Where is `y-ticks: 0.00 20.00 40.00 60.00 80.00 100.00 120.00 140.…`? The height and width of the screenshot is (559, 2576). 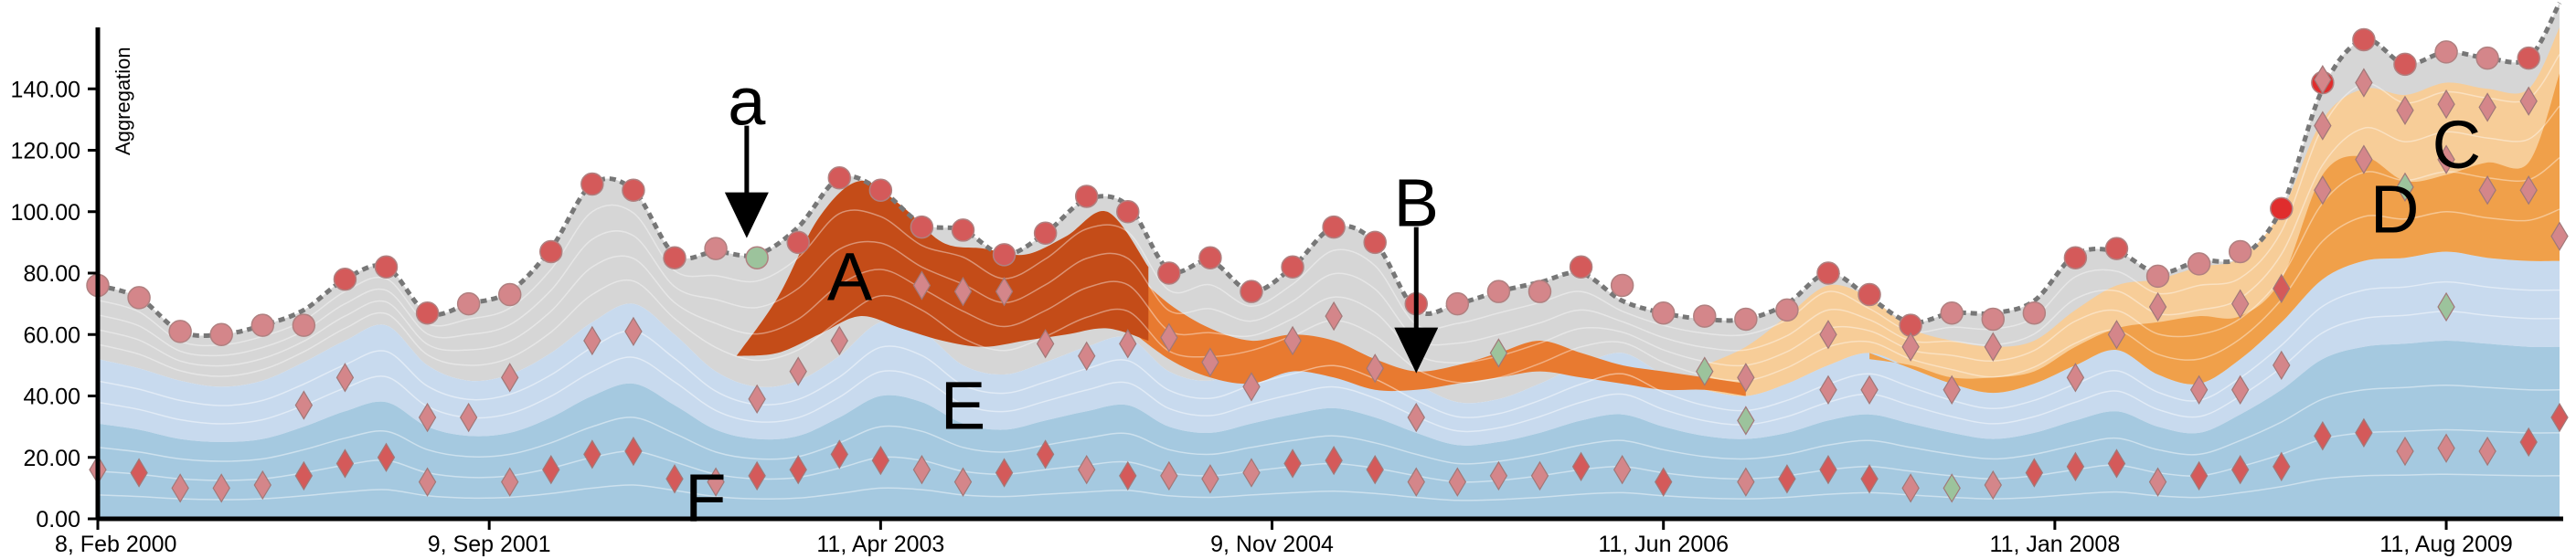 y-ticks: 0.00 20.00 40.00 60.00 80.00 100.00 120.00 140.… is located at coordinates (54, 305).